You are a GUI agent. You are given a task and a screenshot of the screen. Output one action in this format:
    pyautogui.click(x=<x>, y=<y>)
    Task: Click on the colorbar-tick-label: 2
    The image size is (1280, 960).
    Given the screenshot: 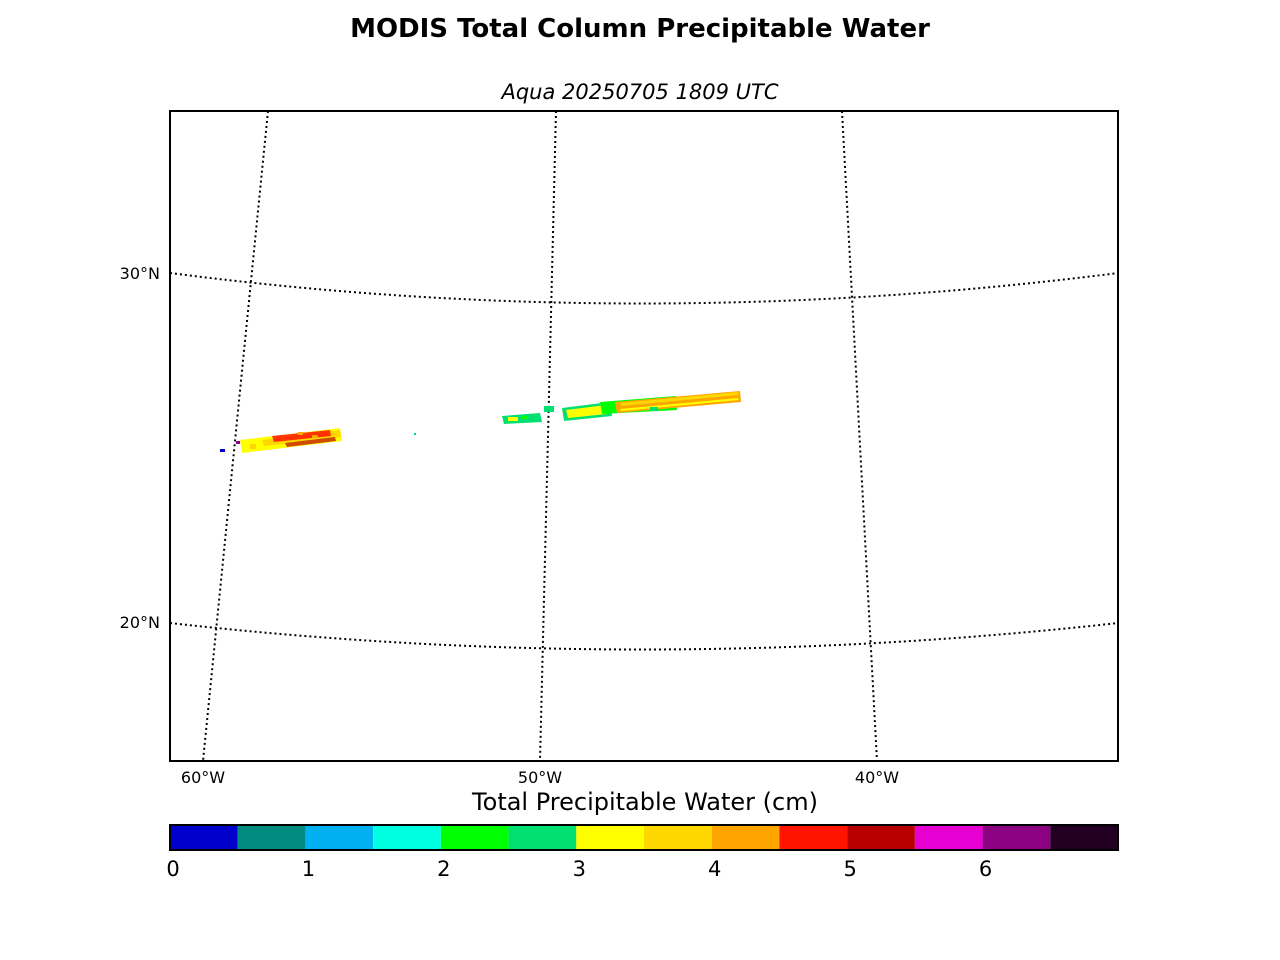 What is the action you would take?
    pyautogui.click(x=444, y=869)
    